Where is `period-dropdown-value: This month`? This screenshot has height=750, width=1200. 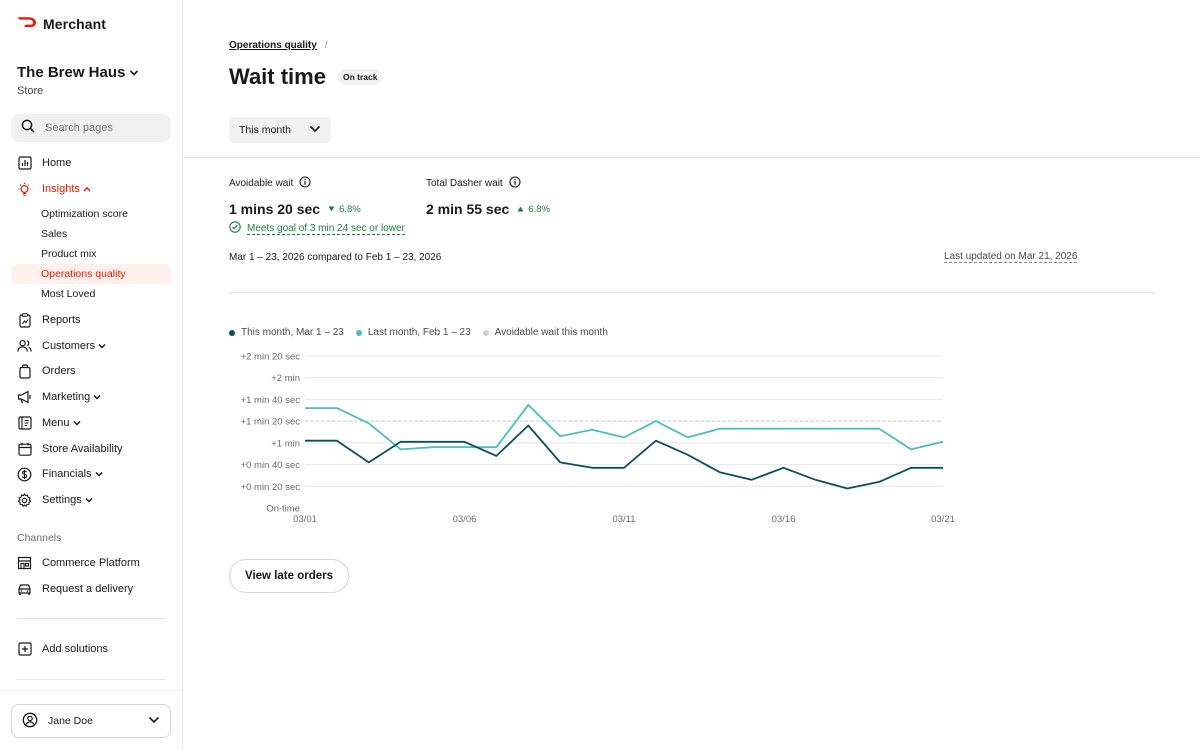 period-dropdown-value: This month is located at coordinates (265, 130).